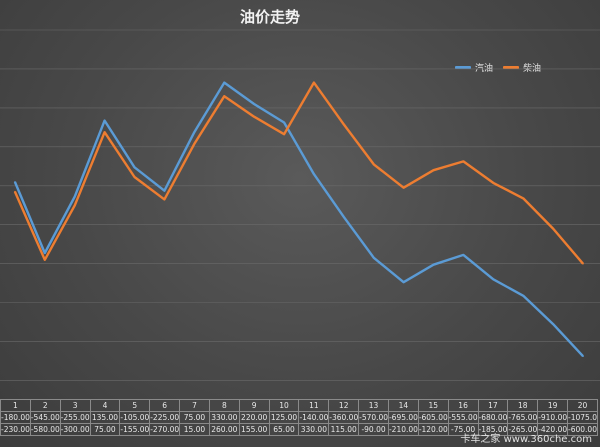  Describe the element at coordinates (344, 405) in the screenshot. I see `category-label: 12` at that location.